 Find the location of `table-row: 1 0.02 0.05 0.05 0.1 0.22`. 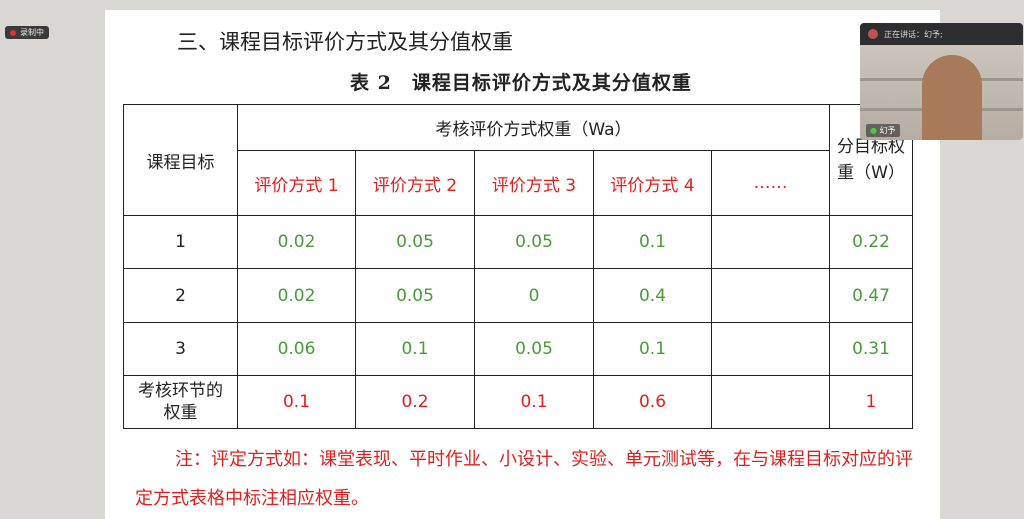

table-row: 1 0.02 0.05 0.05 0.1 0.22 is located at coordinates (518, 242).